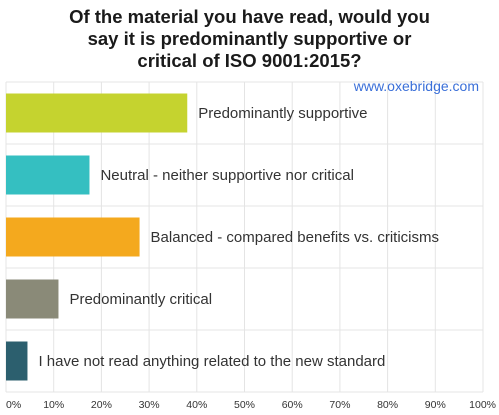 Image resolution: width=499 pixels, height=415 pixels. What do you see at coordinates (140, 299) in the screenshot?
I see `bar-label: Predominantly critical` at bounding box center [140, 299].